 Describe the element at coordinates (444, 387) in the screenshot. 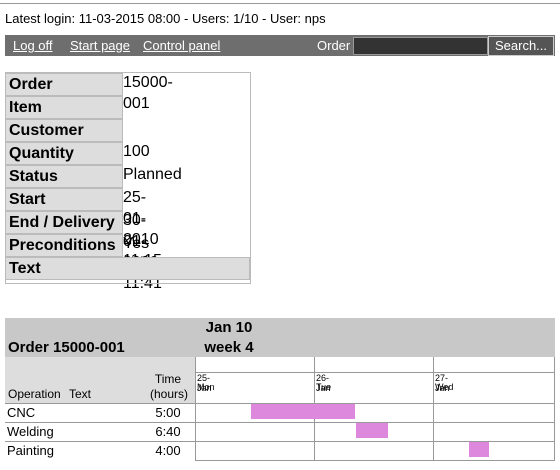

I see `day-weekday: Wed` at that location.